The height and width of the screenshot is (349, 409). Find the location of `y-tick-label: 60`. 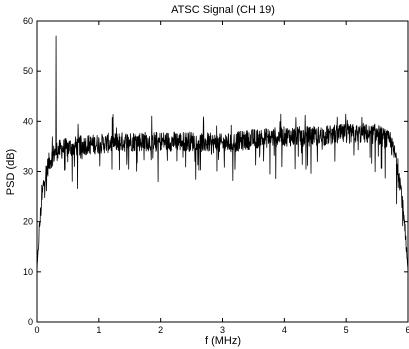

y-tick-label: 60 is located at coordinates (28, 21).